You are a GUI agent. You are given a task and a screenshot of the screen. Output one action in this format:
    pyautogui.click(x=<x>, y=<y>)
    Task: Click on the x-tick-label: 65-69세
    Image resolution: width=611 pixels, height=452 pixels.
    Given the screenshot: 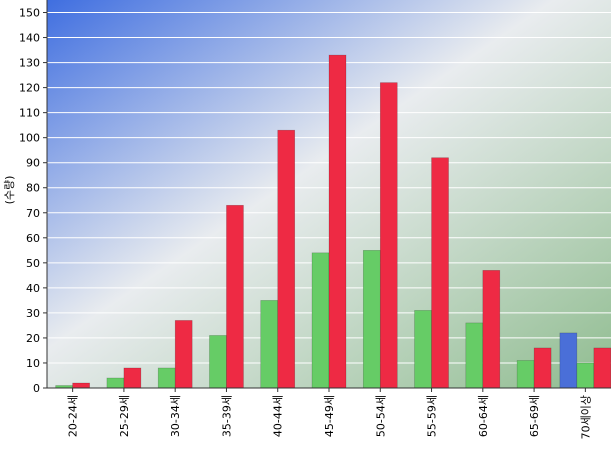 What is the action you would take?
    pyautogui.click(x=534, y=416)
    